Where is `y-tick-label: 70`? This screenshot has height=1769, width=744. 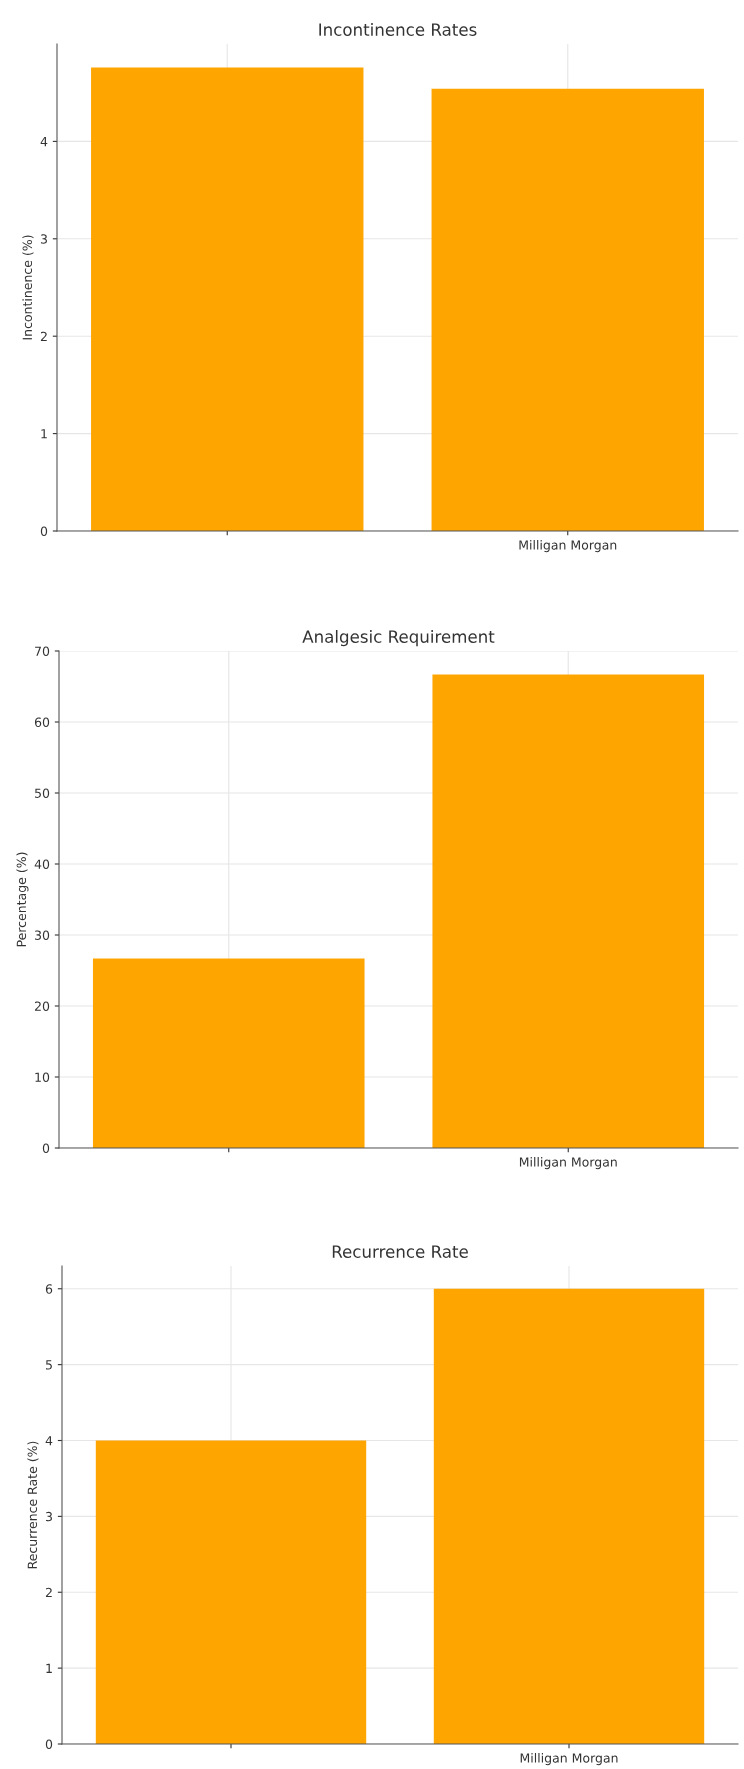
y-tick-label: 70 is located at coordinates (42, 651).